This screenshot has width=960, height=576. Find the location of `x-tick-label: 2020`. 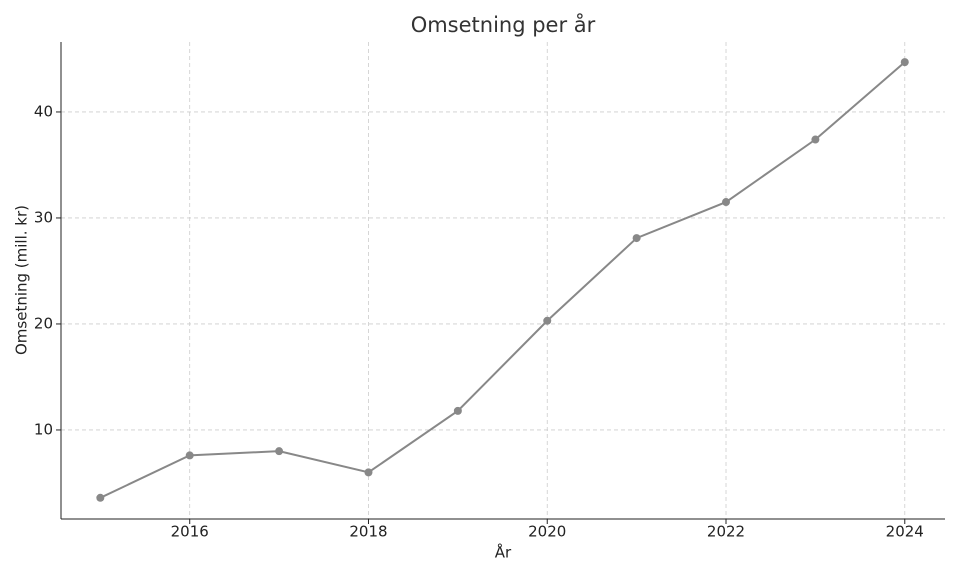

x-tick-label: 2020 is located at coordinates (547, 532).